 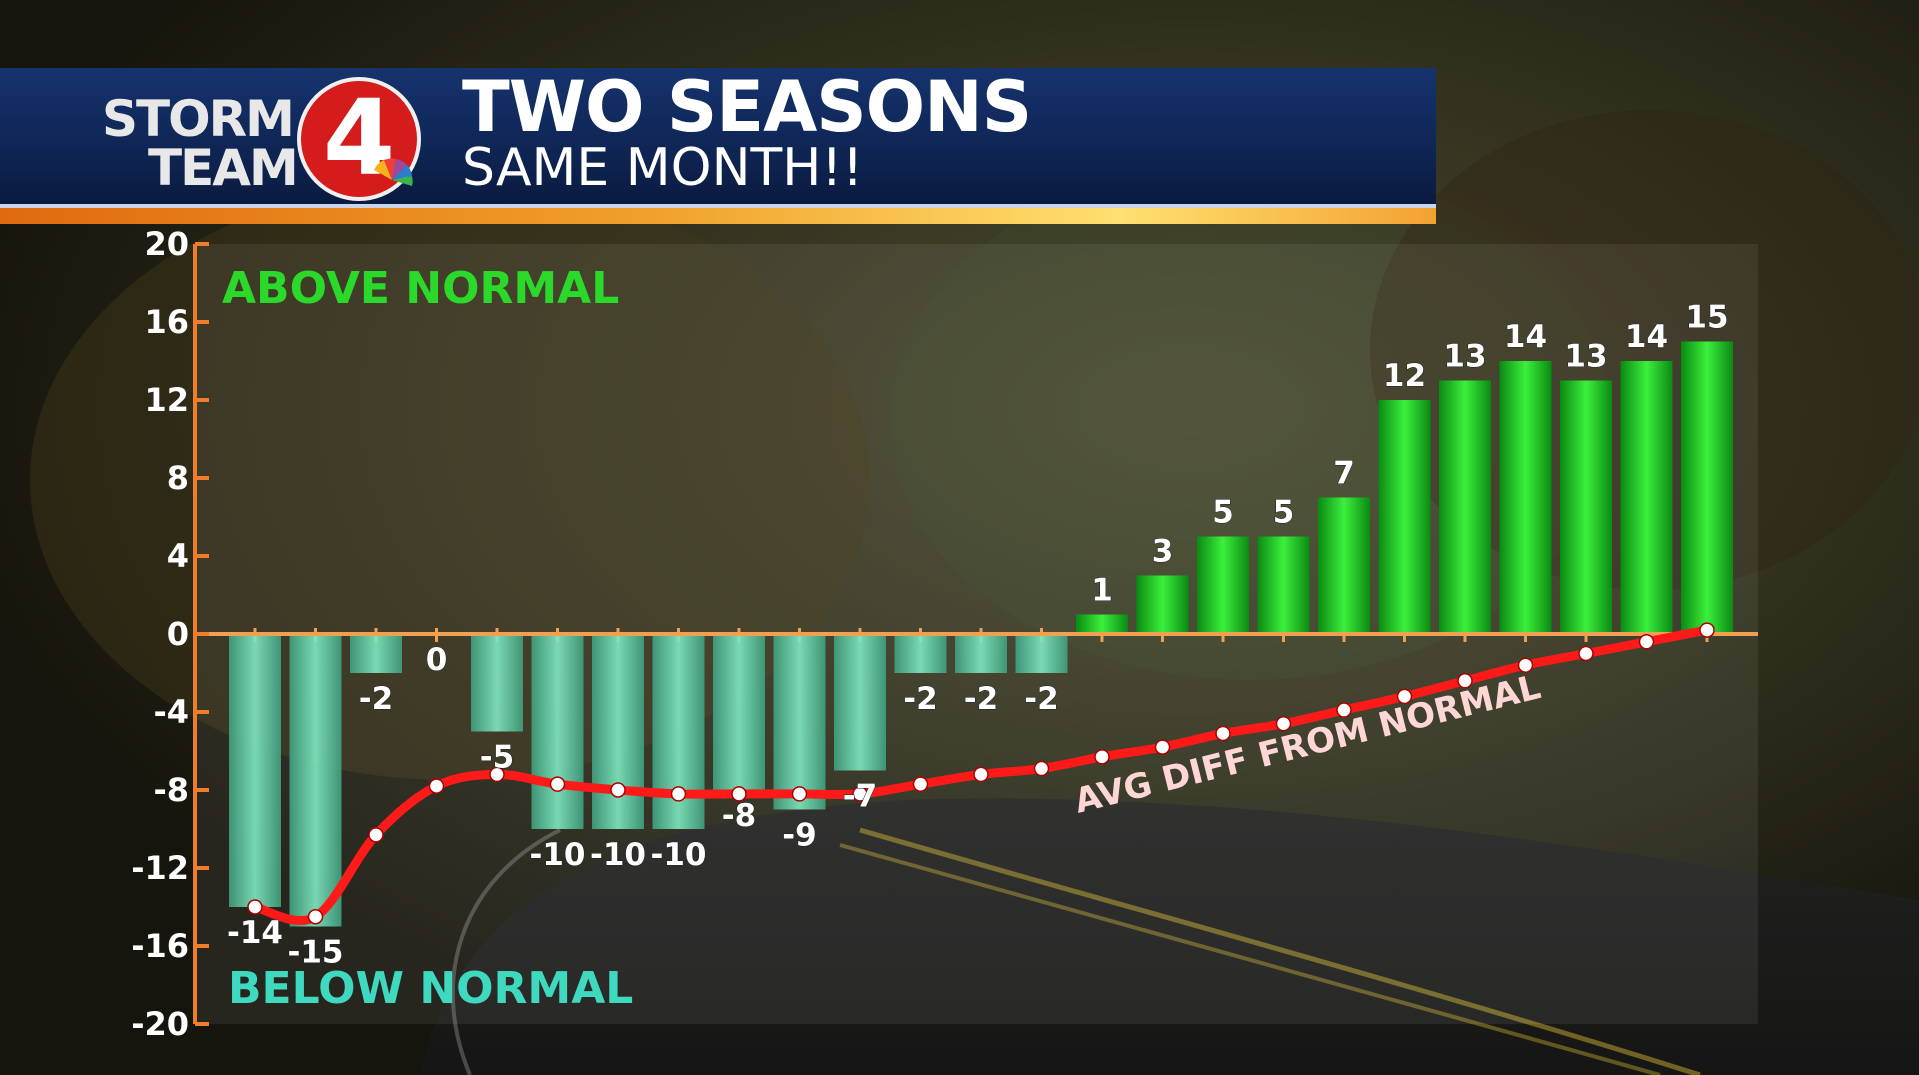 I want to click on y-tick-label: 0, so click(x=178, y=634).